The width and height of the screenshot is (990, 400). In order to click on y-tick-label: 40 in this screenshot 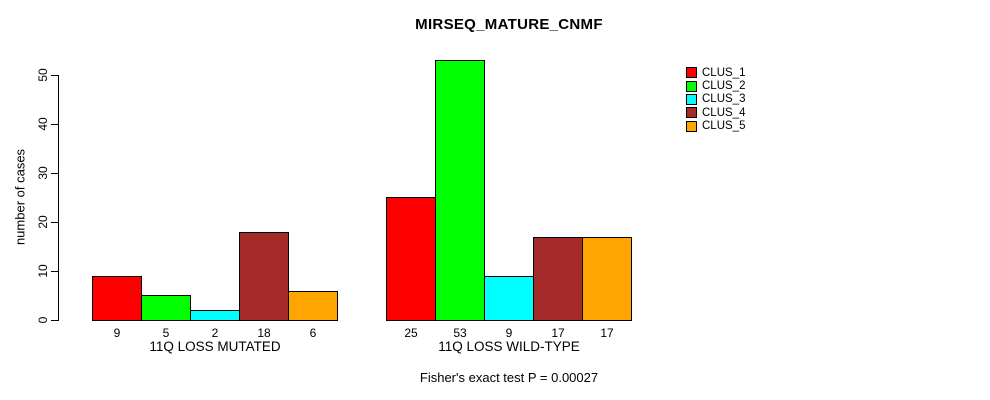, I will do `click(43, 124)`.